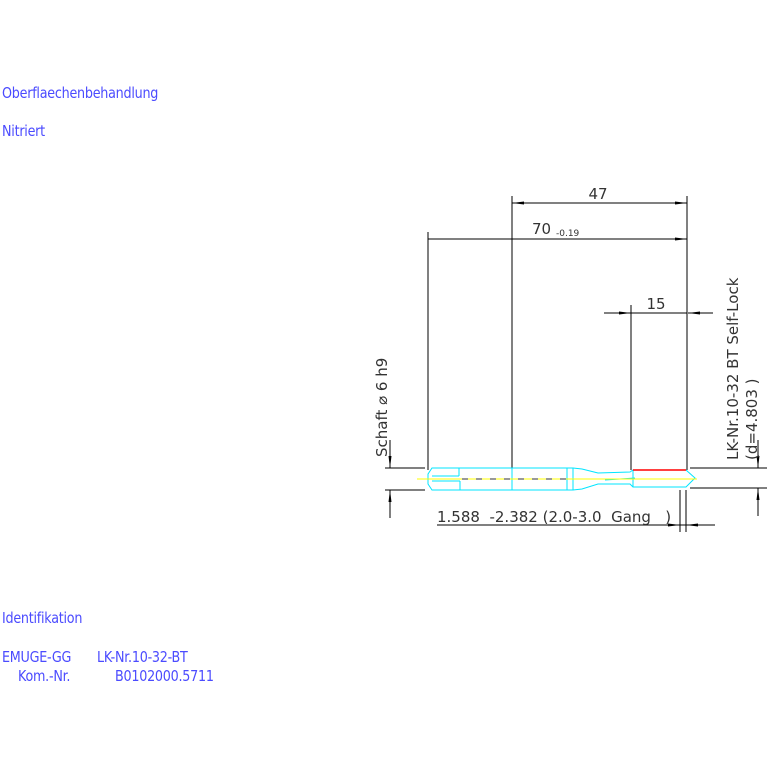 The width and height of the screenshot is (767, 767). What do you see at coordinates (554, 517) in the screenshot?
I see `range-label: 1.588 -2.382 (2.0-3.0 Gang )` at bounding box center [554, 517].